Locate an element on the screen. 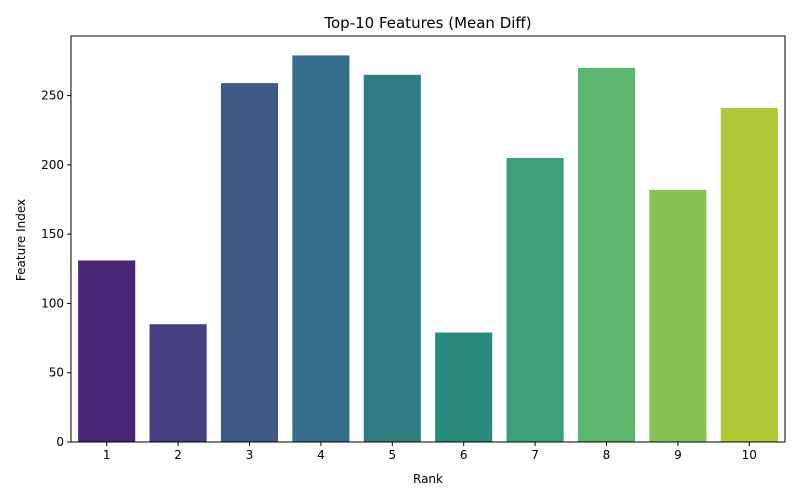  x-tick-label: 5 is located at coordinates (392, 455).